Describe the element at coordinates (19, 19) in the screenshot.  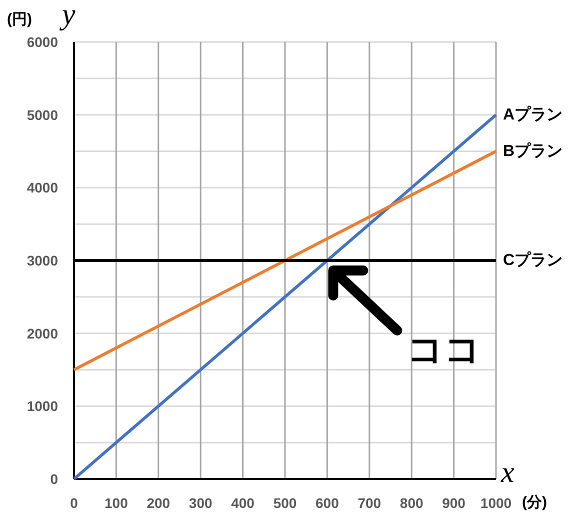
I see `text: (円)` at that location.